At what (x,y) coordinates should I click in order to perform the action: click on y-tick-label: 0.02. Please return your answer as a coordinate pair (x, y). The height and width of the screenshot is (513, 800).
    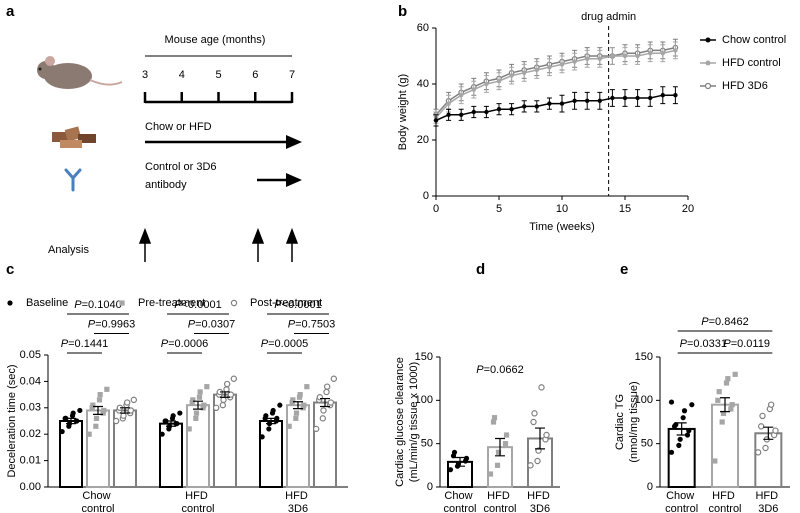
    Looking at the image, I should click on (30, 434).